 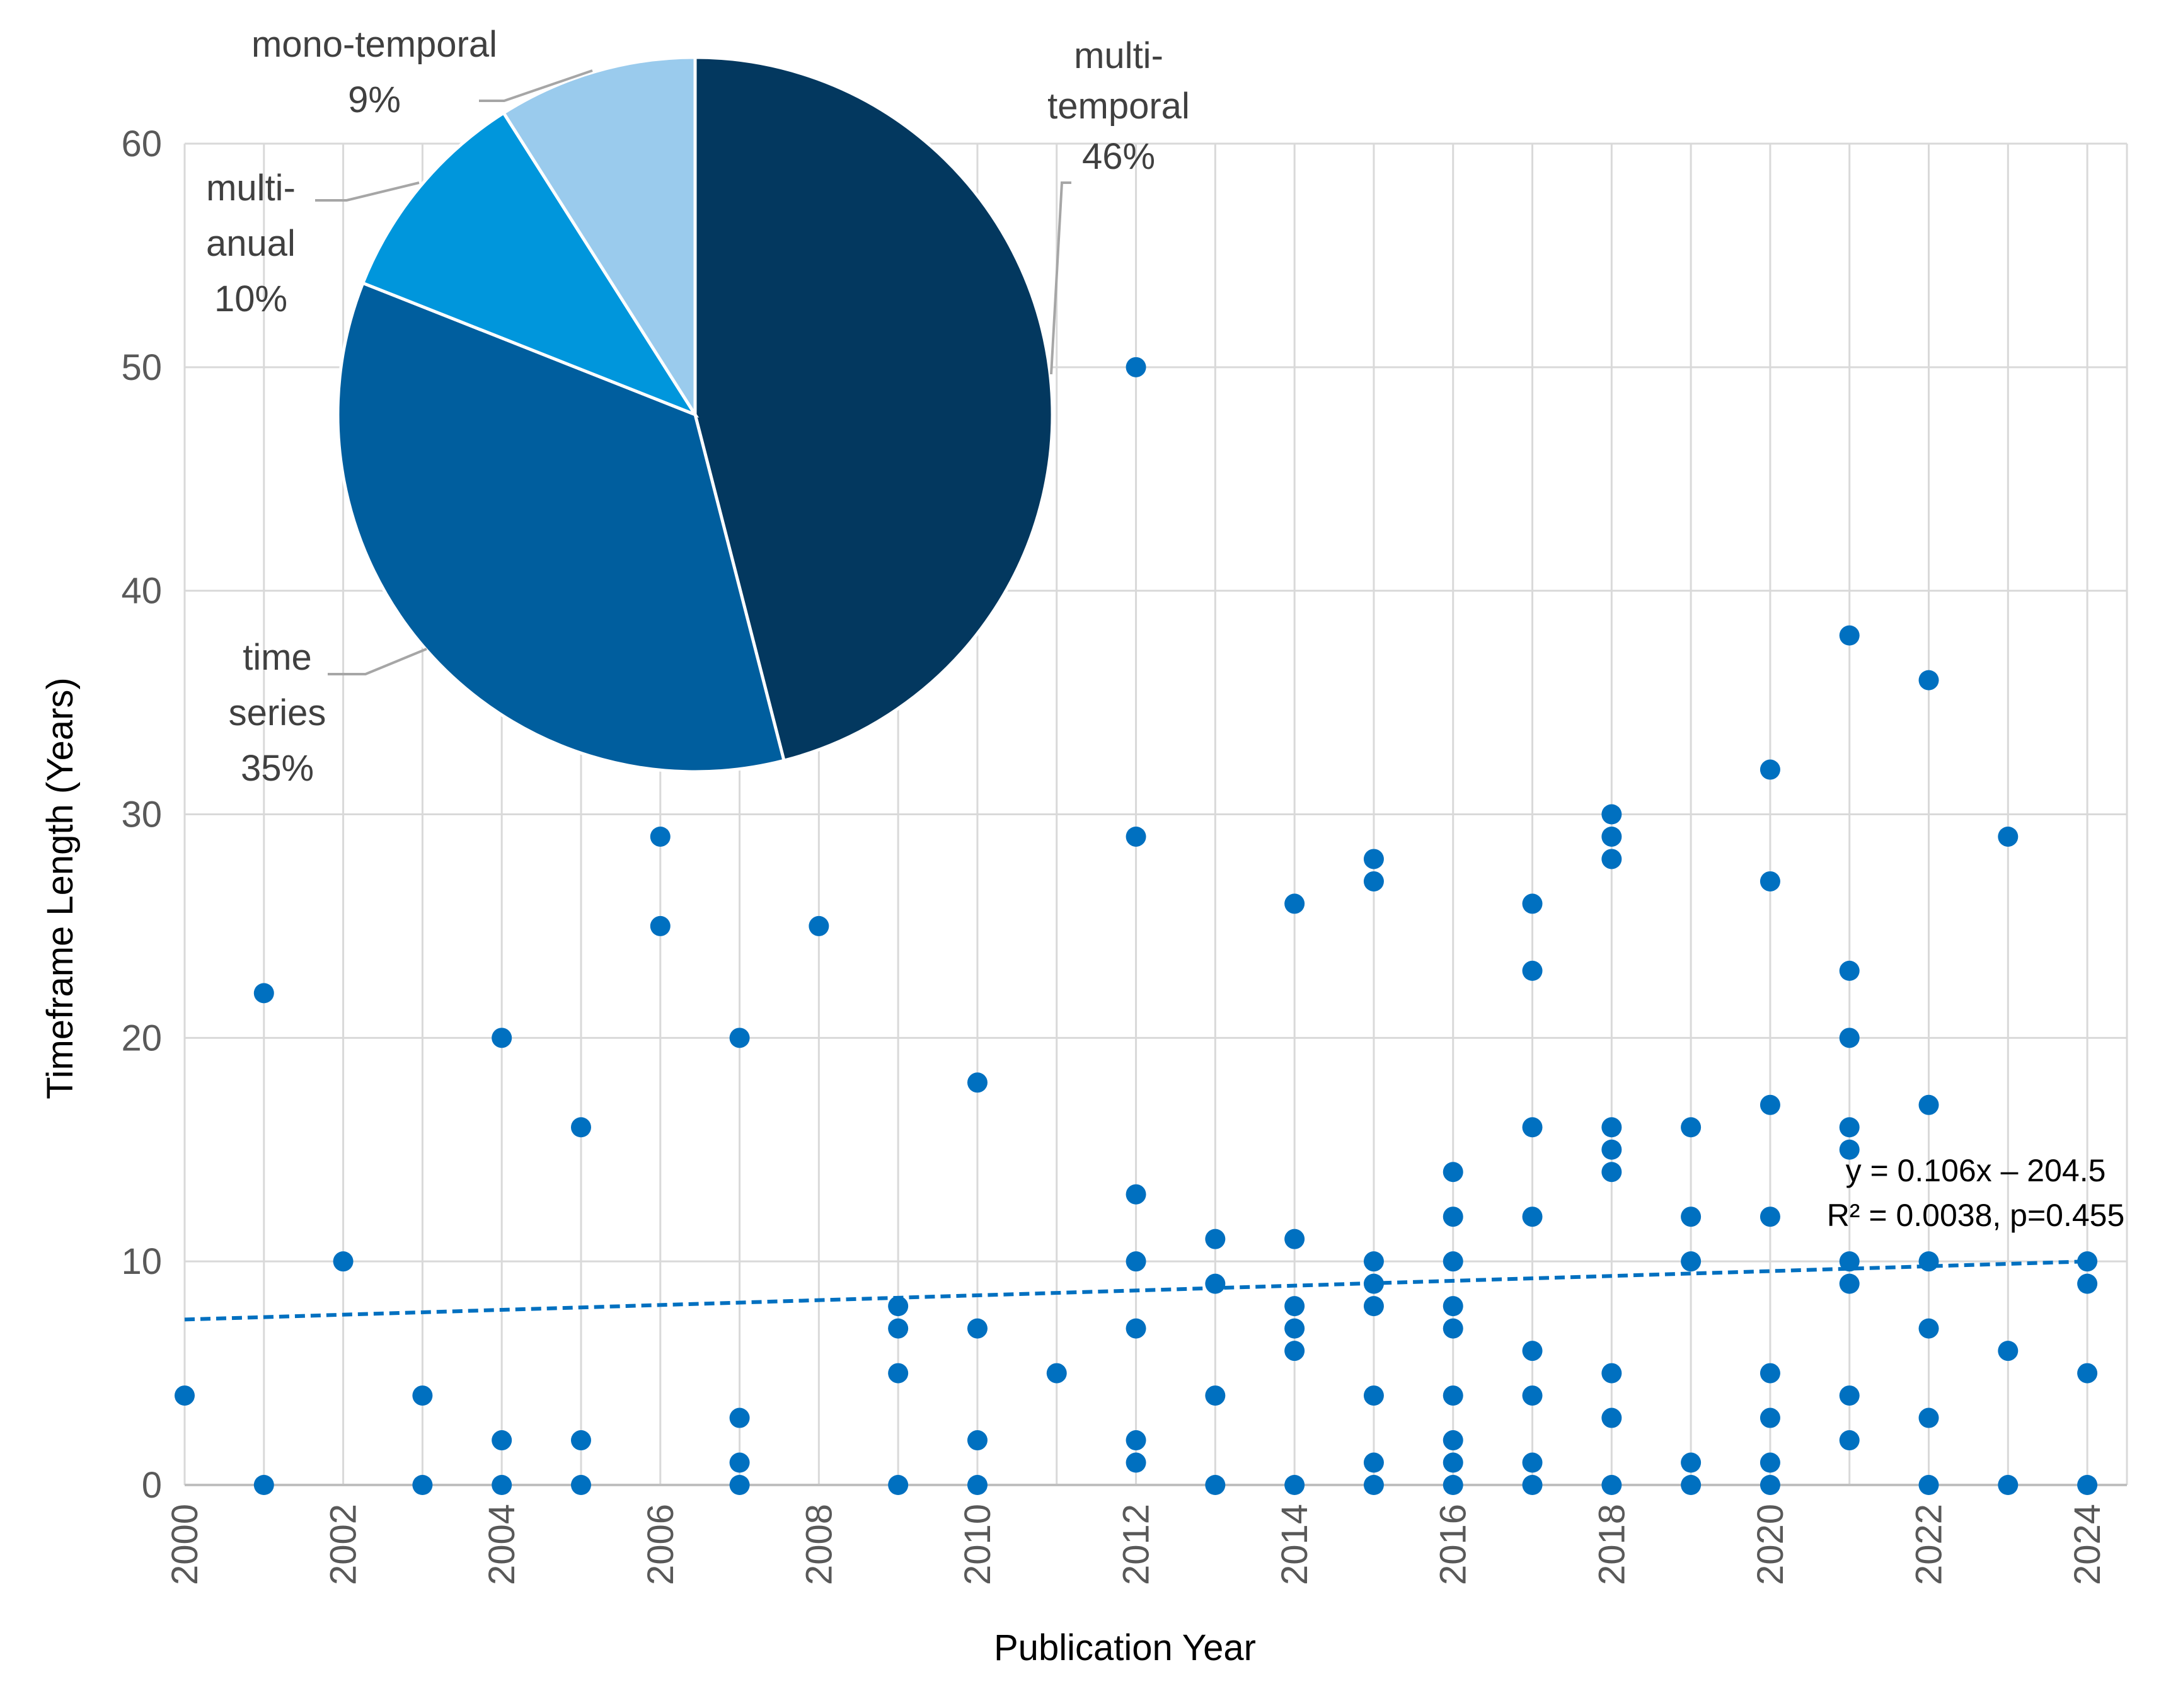 I want to click on pie-label-line: anual, so click(x=251, y=244).